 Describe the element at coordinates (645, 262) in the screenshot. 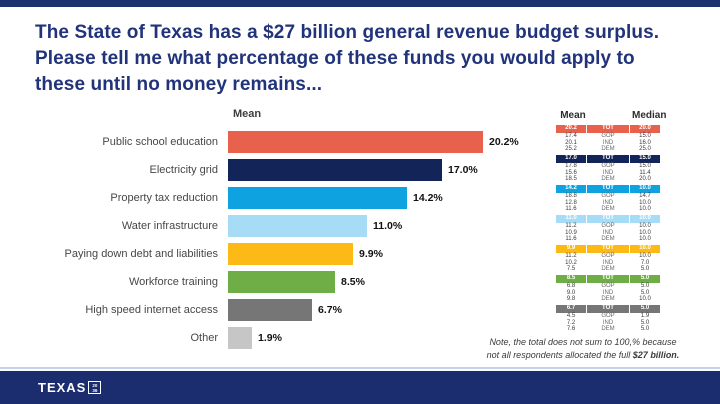

I see `table-cell-median: 7.0` at that location.